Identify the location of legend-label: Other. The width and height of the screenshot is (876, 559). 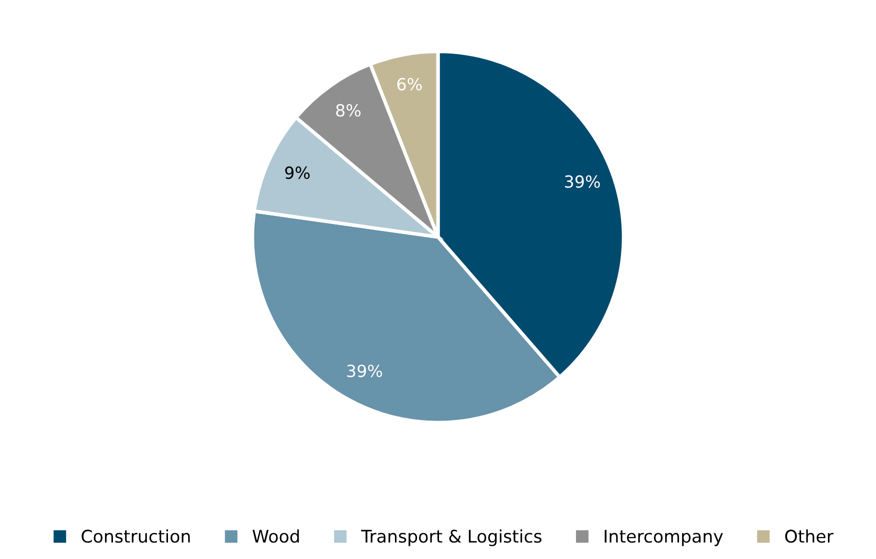
(809, 536).